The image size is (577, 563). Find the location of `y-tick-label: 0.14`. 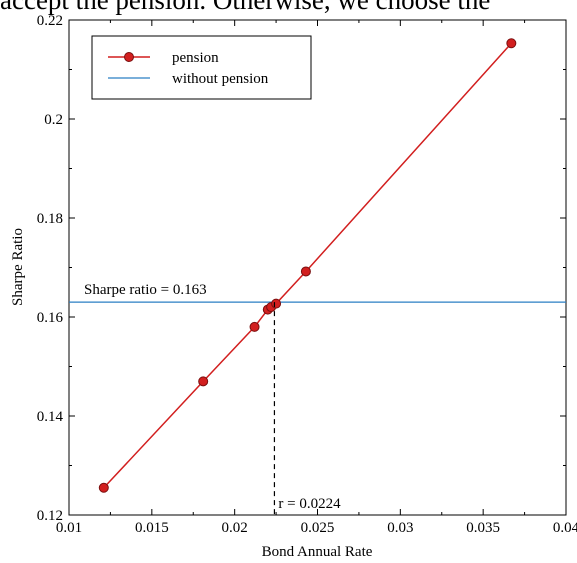

y-tick-label: 0.14 is located at coordinates (50, 417).